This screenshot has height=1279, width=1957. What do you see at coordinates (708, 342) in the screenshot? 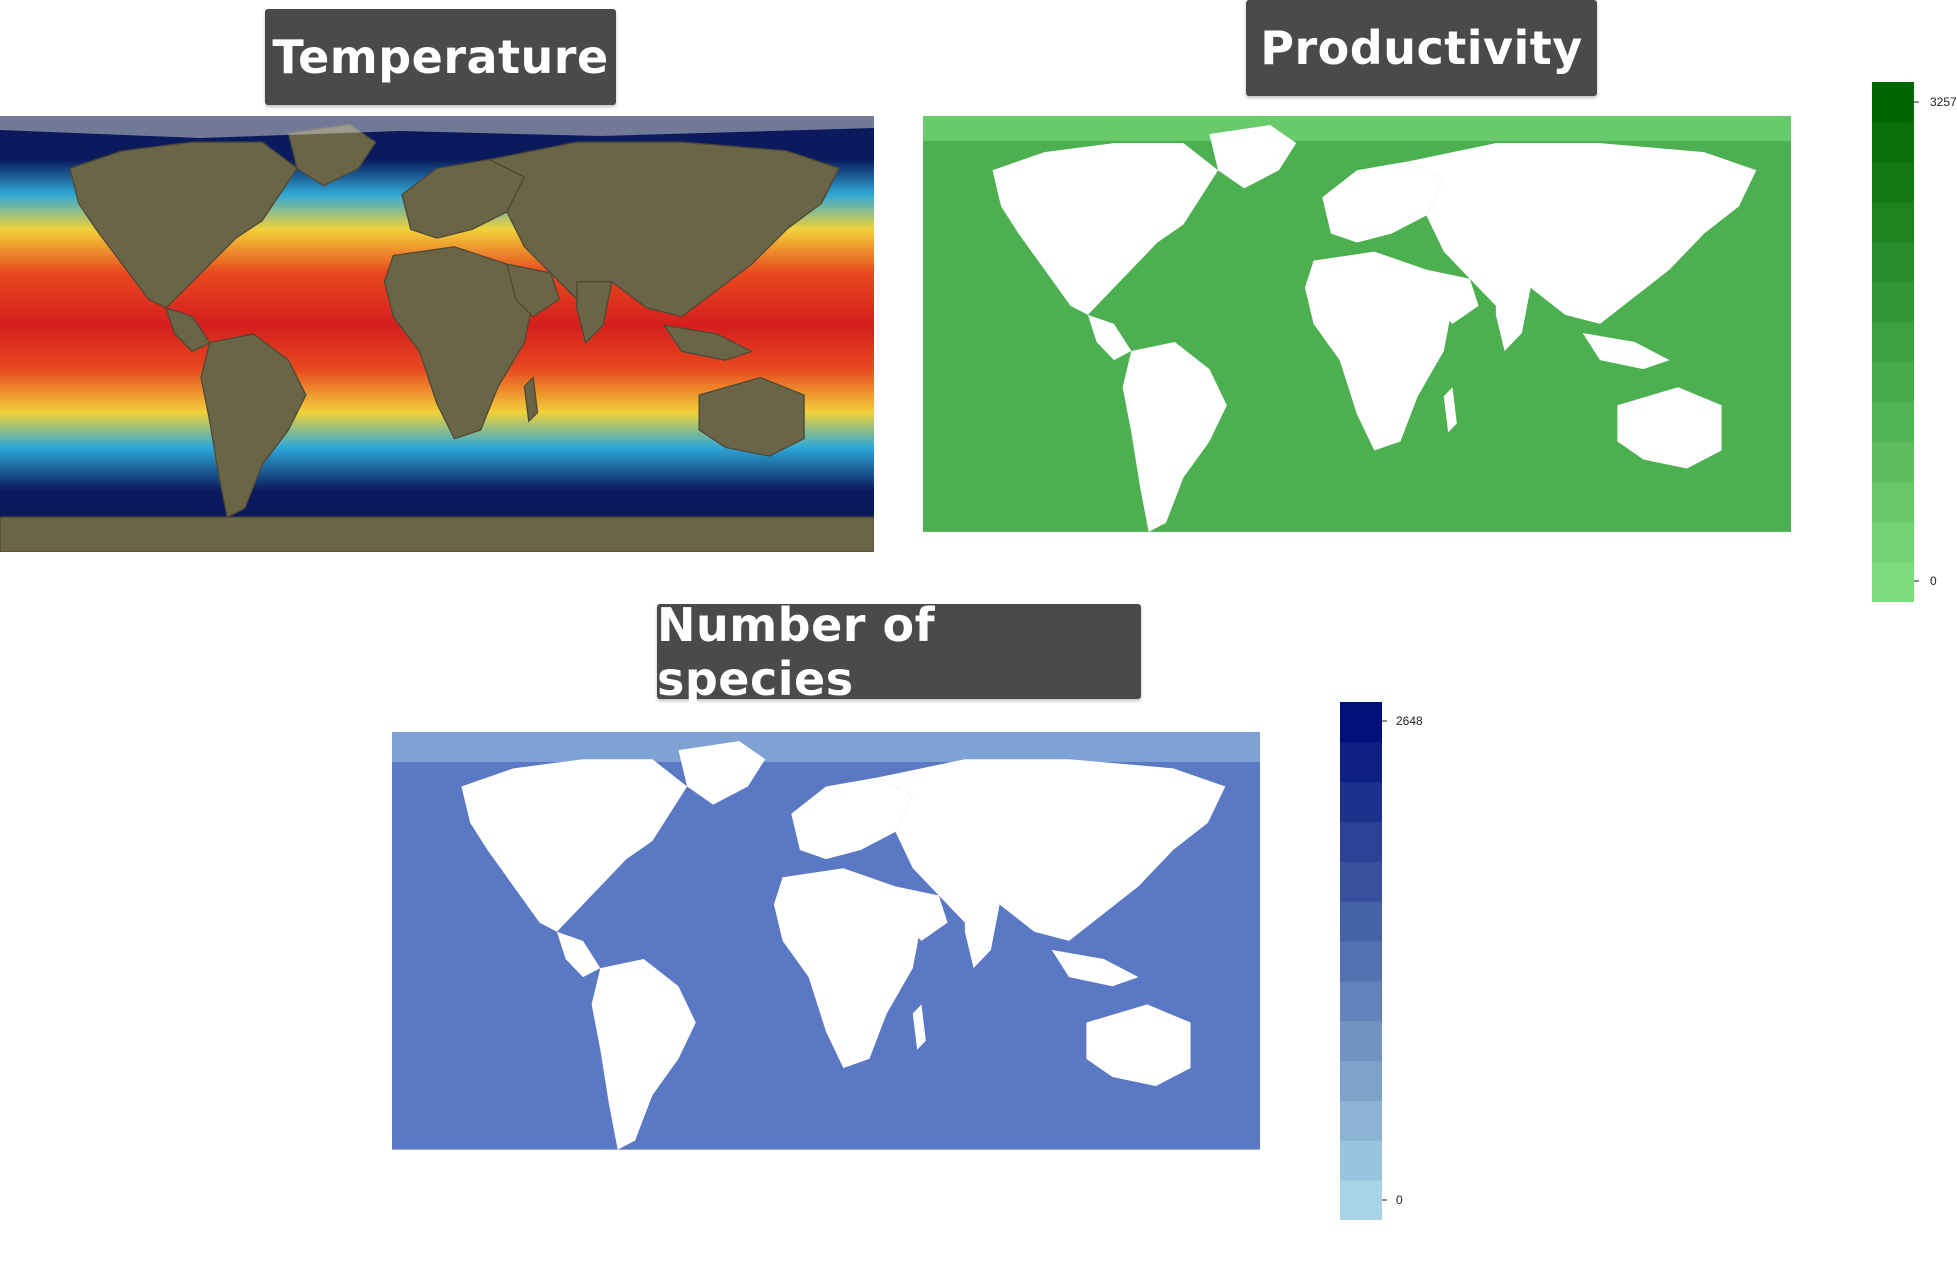
I see `temperature-se-asia-islands` at bounding box center [708, 342].